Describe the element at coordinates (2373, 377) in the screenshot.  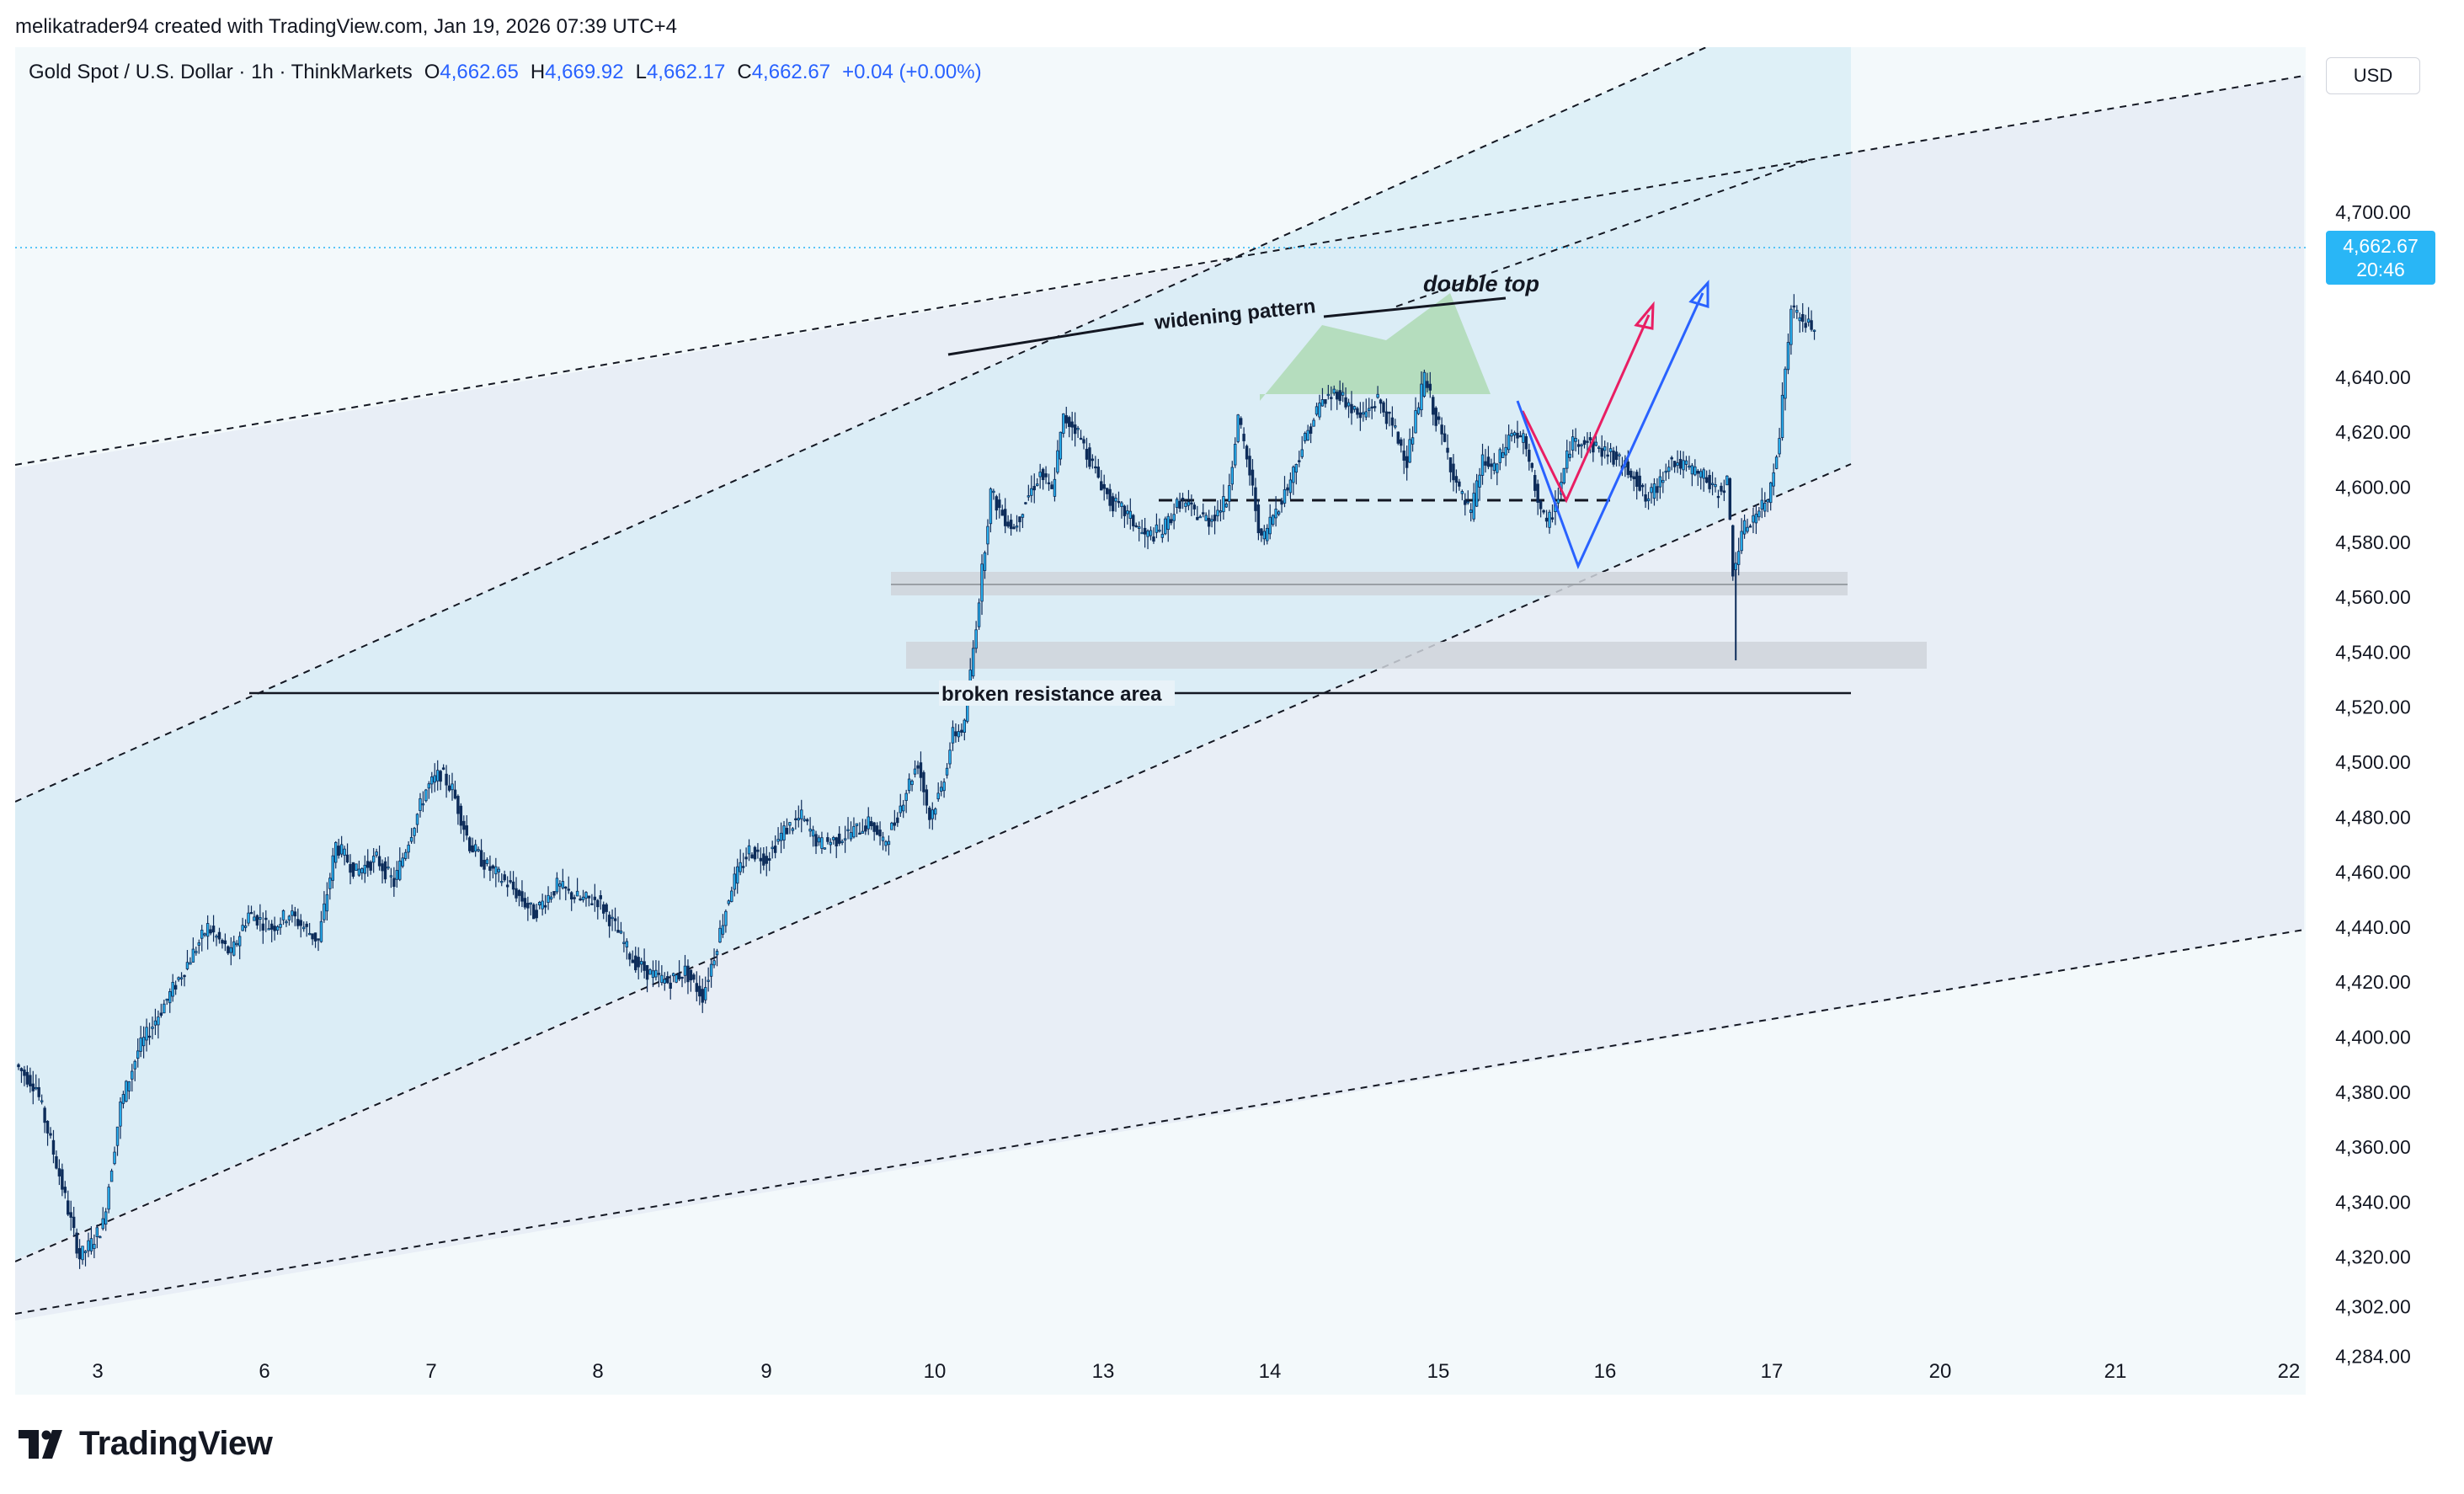
I see `y-tick-label: 4,640.00` at that location.